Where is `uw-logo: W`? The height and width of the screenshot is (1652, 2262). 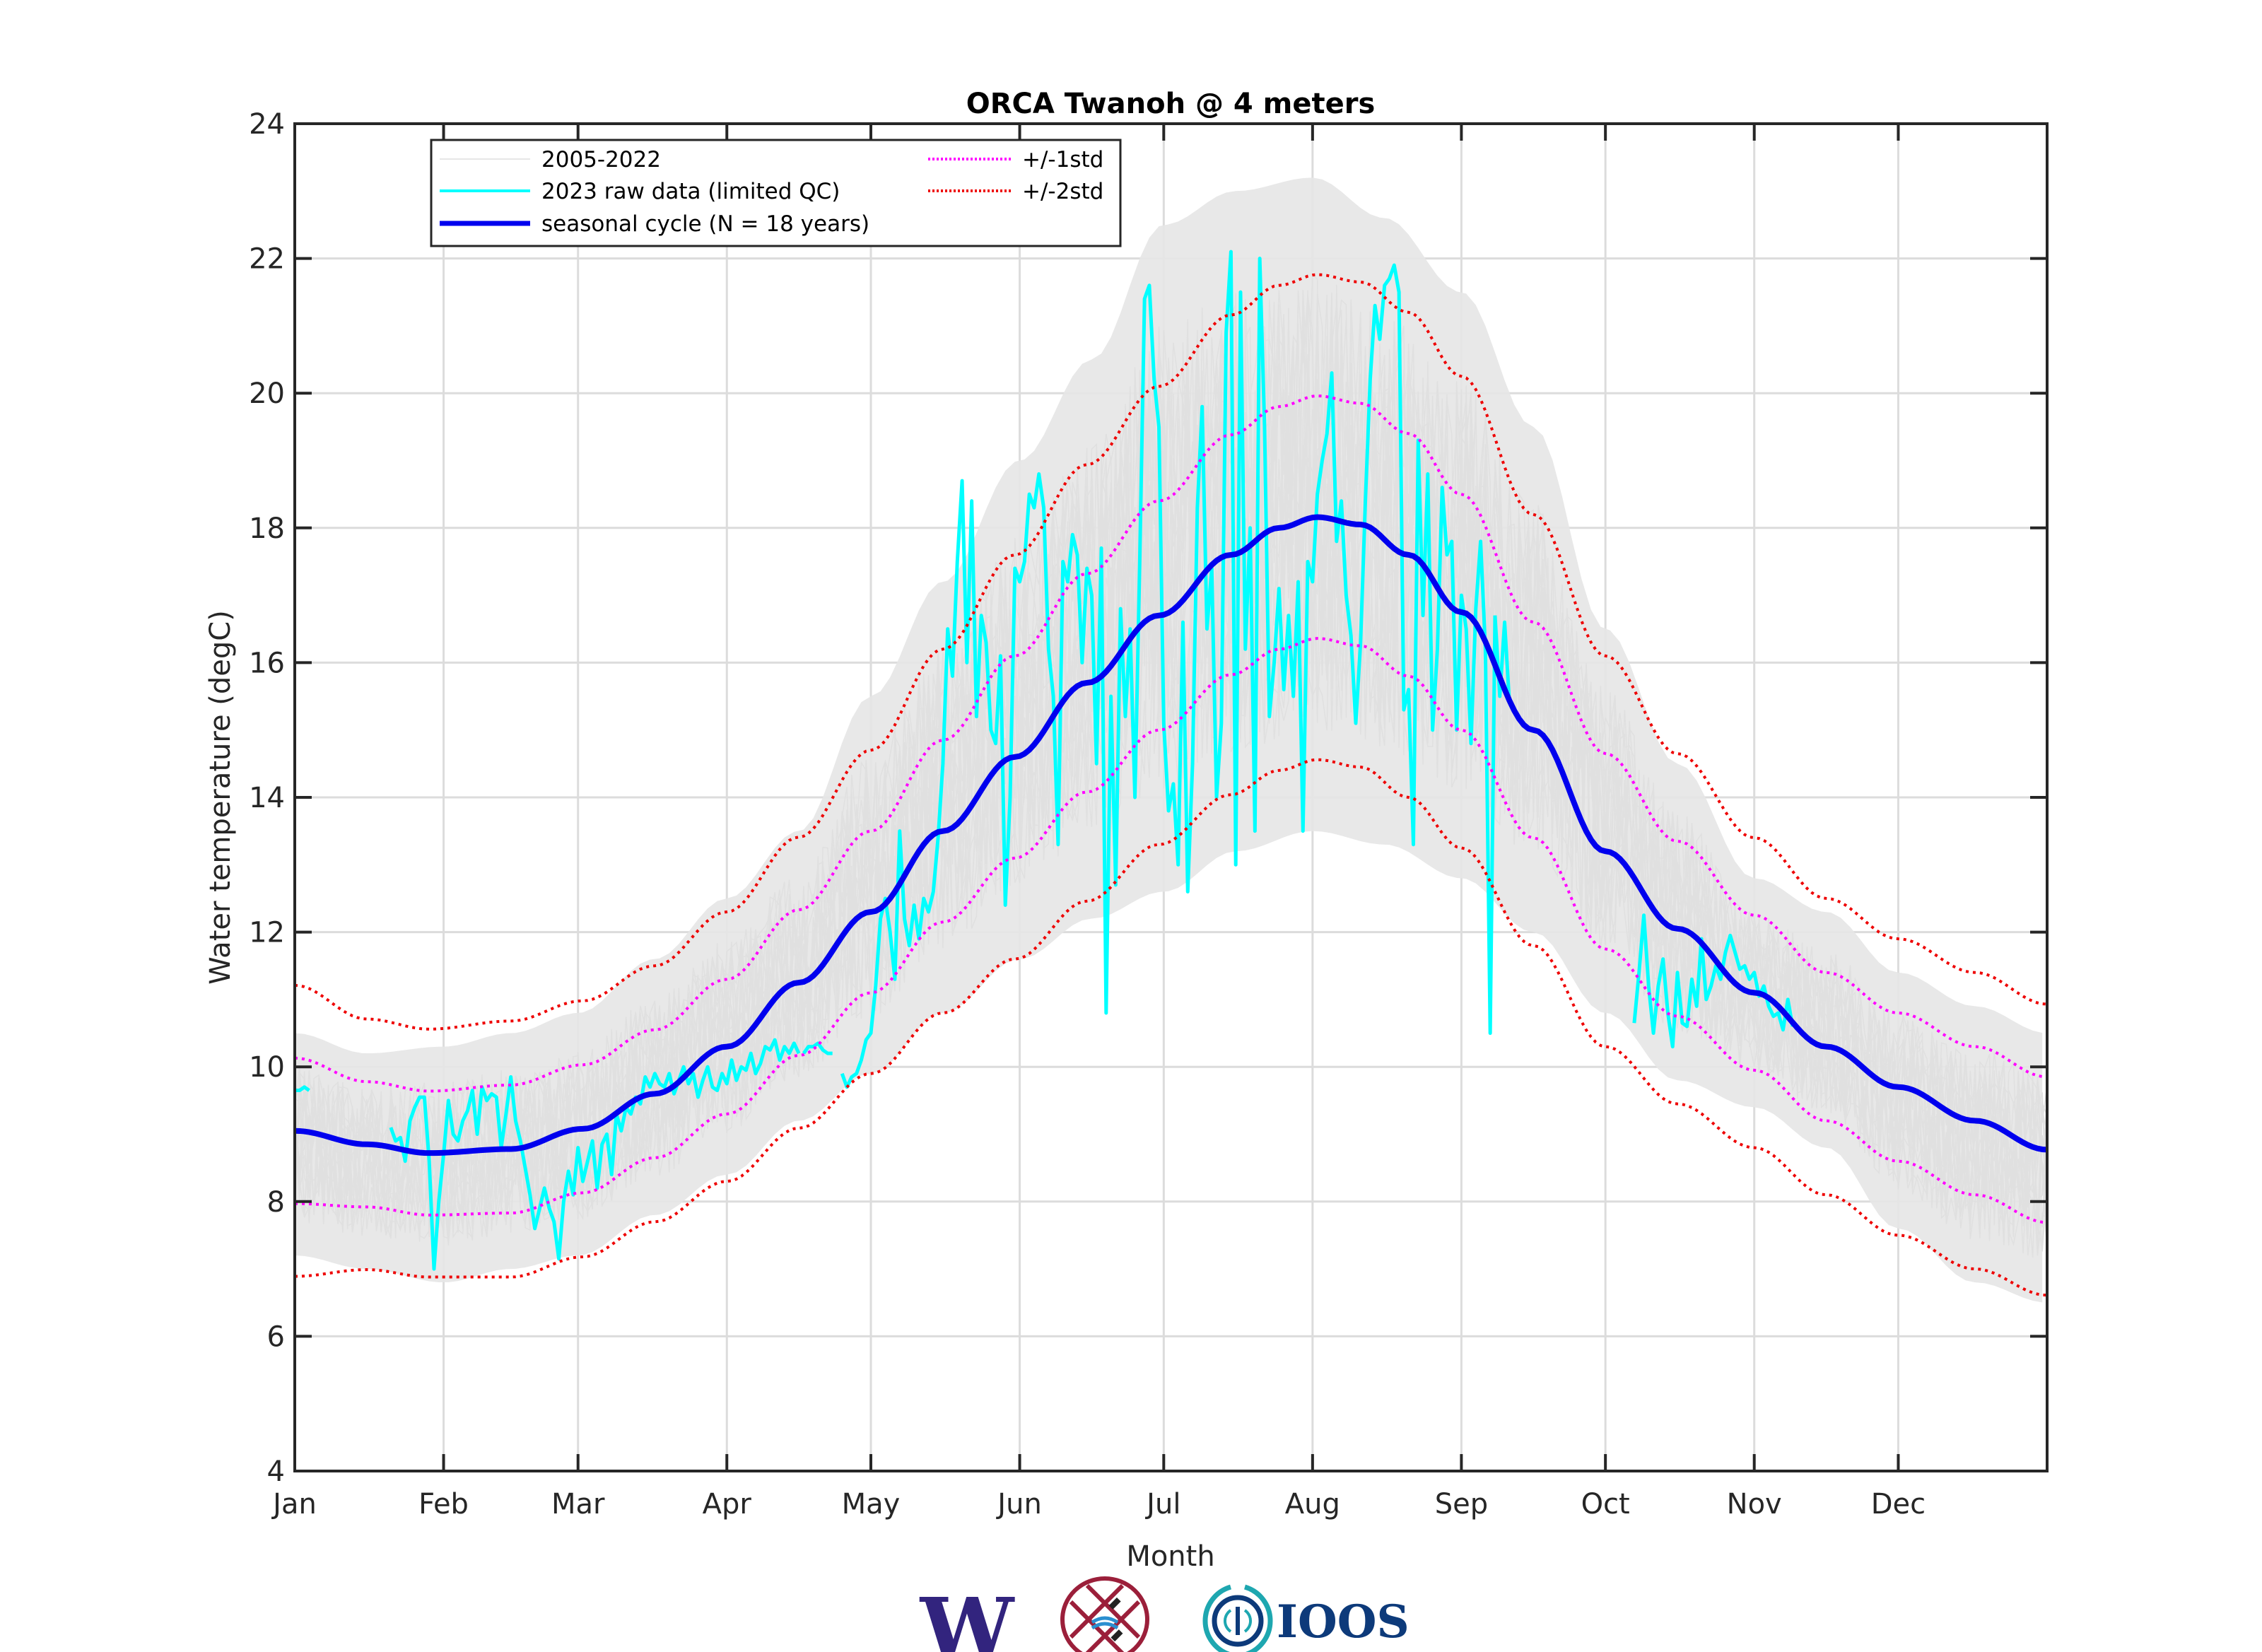
uw-logo: W is located at coordinates (967, 1615).